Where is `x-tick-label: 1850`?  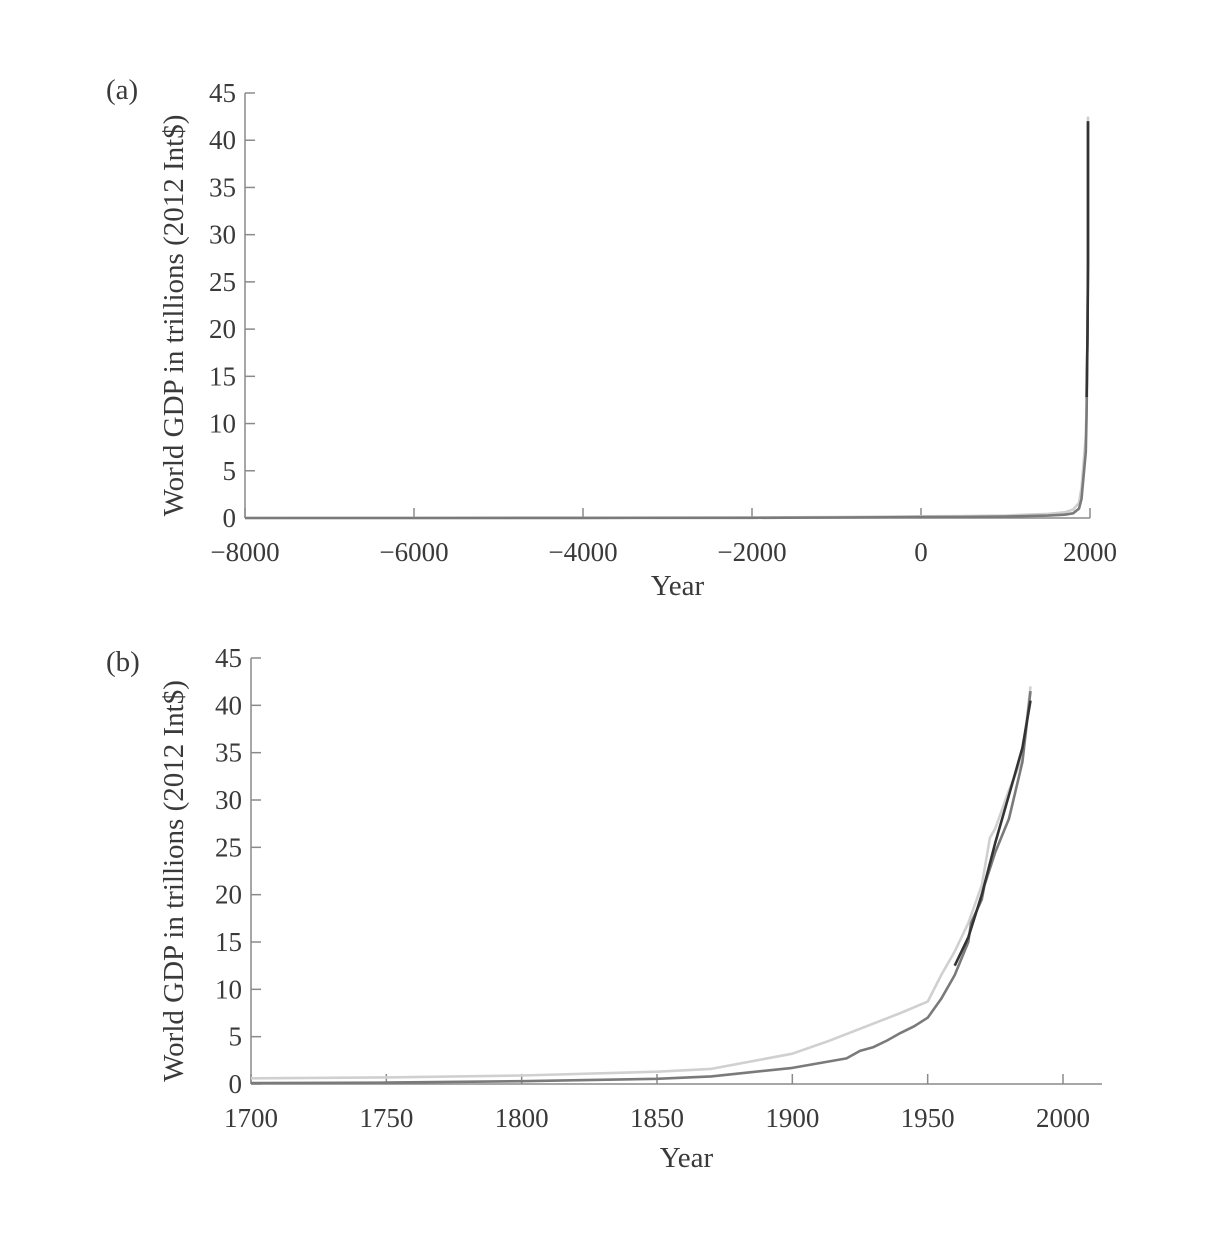 x-tick-label: 1850 is located at coordinates (657, 1118).